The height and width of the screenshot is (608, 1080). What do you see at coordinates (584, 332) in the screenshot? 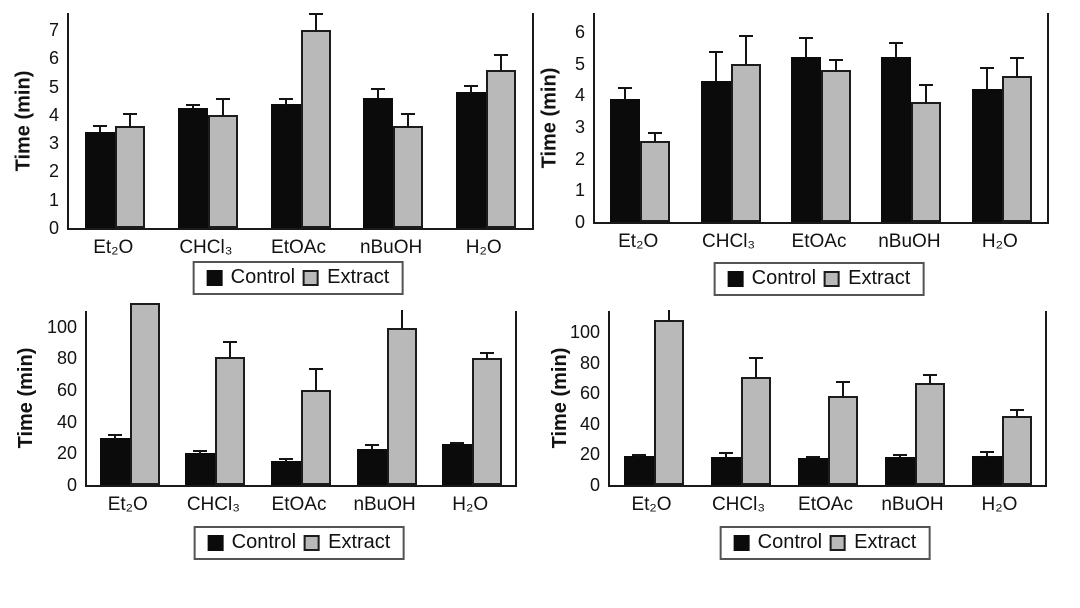
I see `y-tick-label: 100` at bounding box center [584, 332].